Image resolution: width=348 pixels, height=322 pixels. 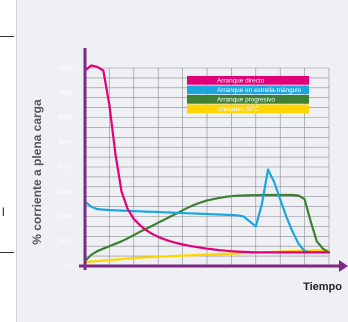 What do you see at coordinates (322, 287) in the screenshot?
I see `x-axis-label: Tiempo` at bounding box center [322, 287].